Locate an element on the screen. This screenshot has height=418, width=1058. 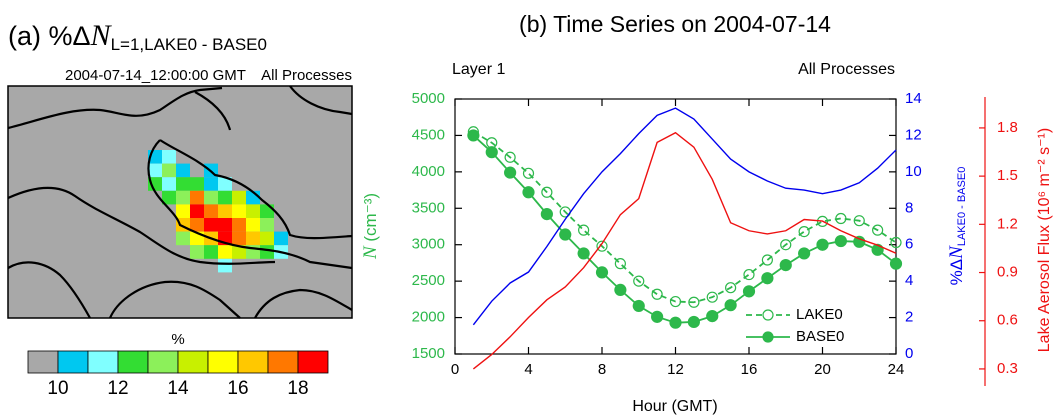
y-tick-label: 1500 is located at coordinates (428, 353).